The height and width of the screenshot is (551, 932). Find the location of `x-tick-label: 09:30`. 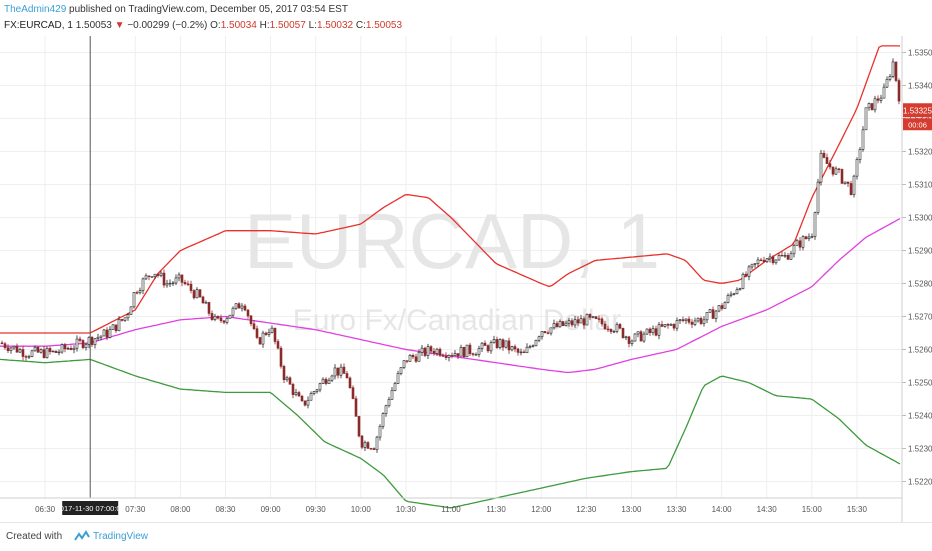

x-tick-label: 09:30 is located at coordinates (316, 509).